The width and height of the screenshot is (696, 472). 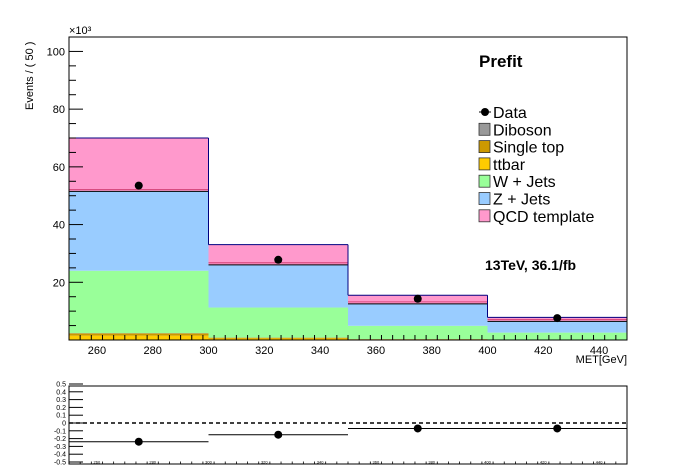 I want to click on legend-label-qcd-template: QCD template, so click(x=543, y=217).